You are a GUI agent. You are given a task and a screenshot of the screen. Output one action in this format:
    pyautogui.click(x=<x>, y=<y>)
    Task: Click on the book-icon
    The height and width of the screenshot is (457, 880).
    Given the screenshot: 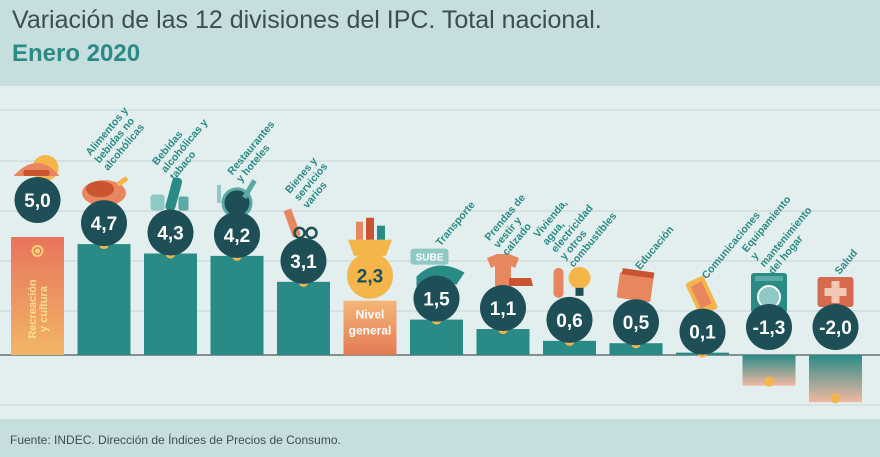 What is the action you would take?
    pyautogui.click(x=635, y=285)
    